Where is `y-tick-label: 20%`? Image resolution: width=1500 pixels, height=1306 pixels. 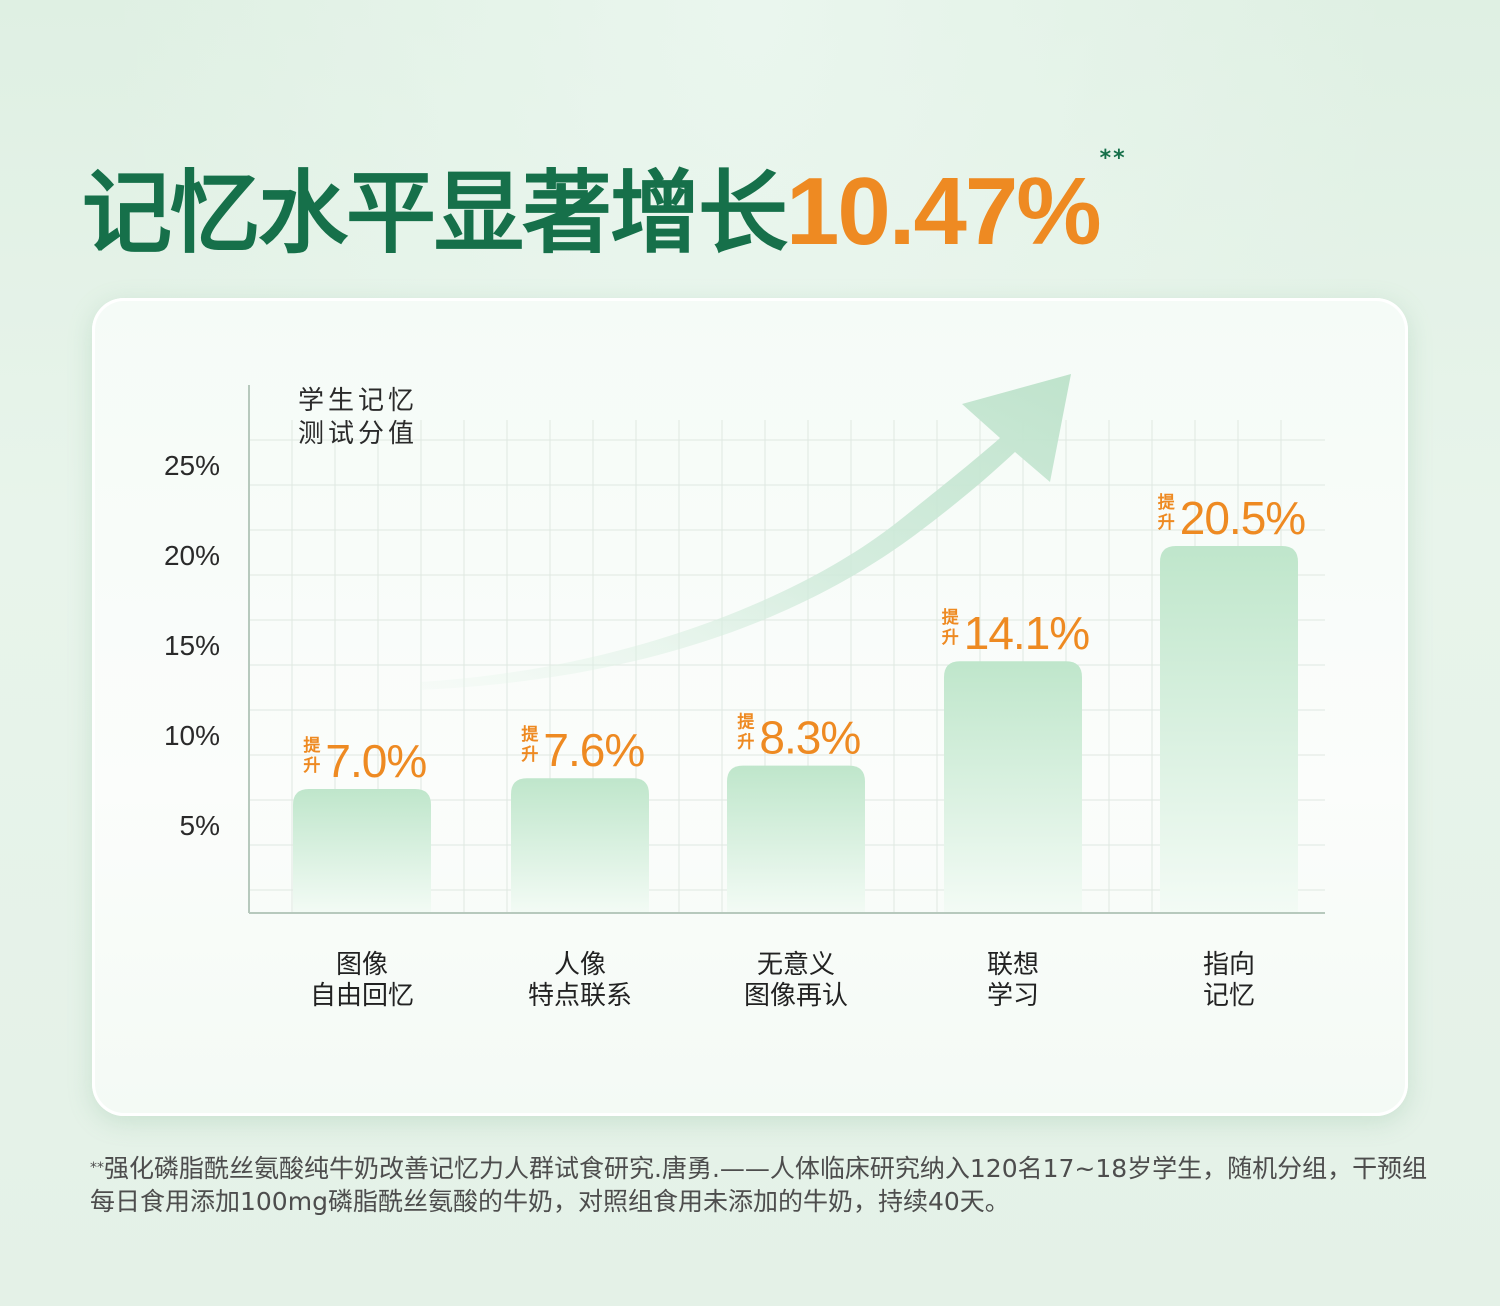
y-tick-label: 20% is located at coordinates (192, 555).